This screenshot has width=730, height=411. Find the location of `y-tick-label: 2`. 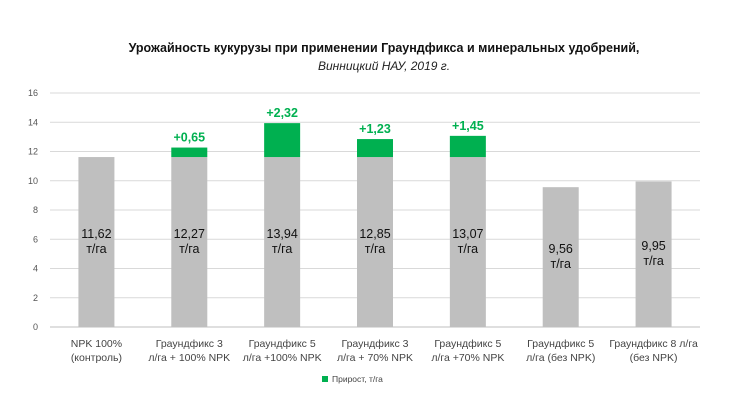

y-tick-label: 2 is located at coordinates (35, 298).